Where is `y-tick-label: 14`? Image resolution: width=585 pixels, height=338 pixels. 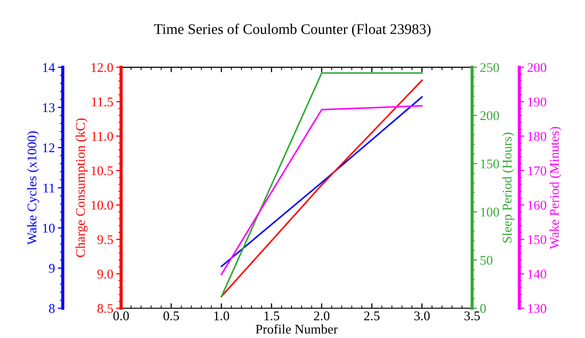 y-tick-label: 14 is located at coordinates (49, 67).